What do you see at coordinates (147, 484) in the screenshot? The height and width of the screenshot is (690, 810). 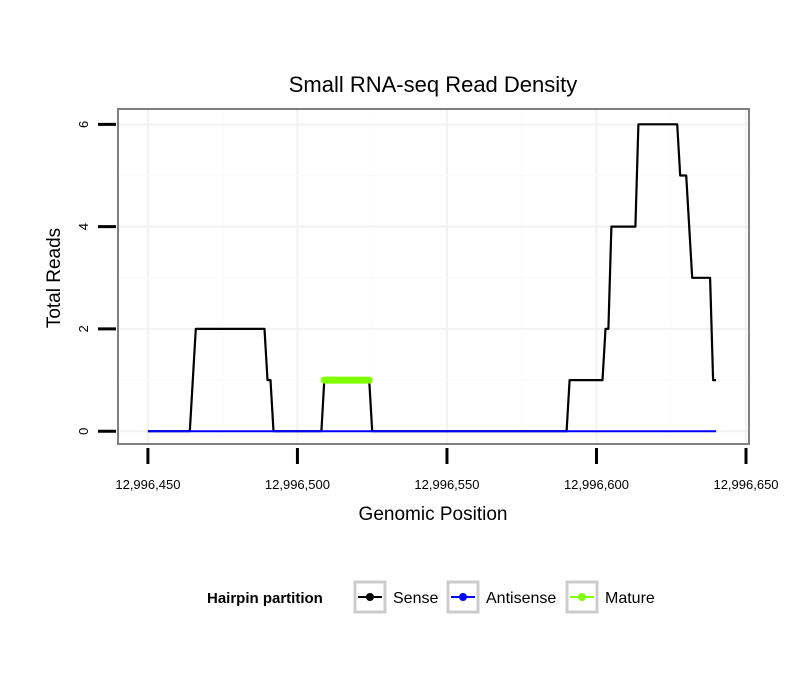 I see `x-tick-label: 12,996,450` at bounding box center [147, 484].